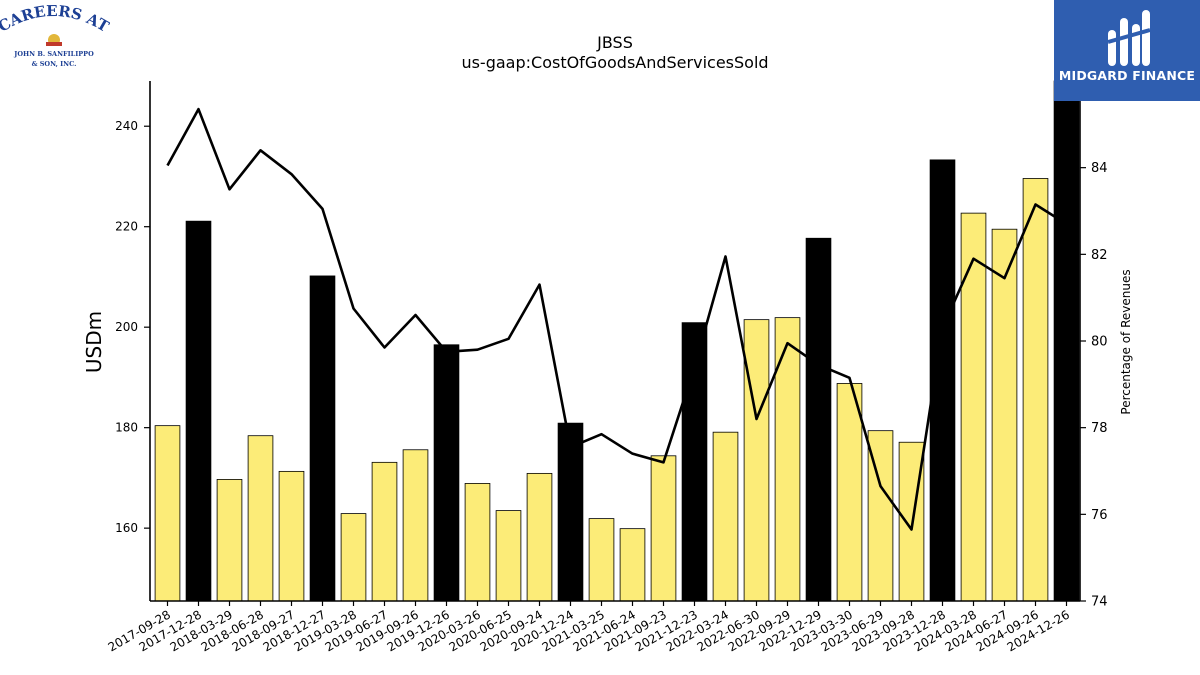  Describe the element at coordinates (1126, 341) in the screenshot. I see `y2-axis-label: Percentage of Revenues` at that location.